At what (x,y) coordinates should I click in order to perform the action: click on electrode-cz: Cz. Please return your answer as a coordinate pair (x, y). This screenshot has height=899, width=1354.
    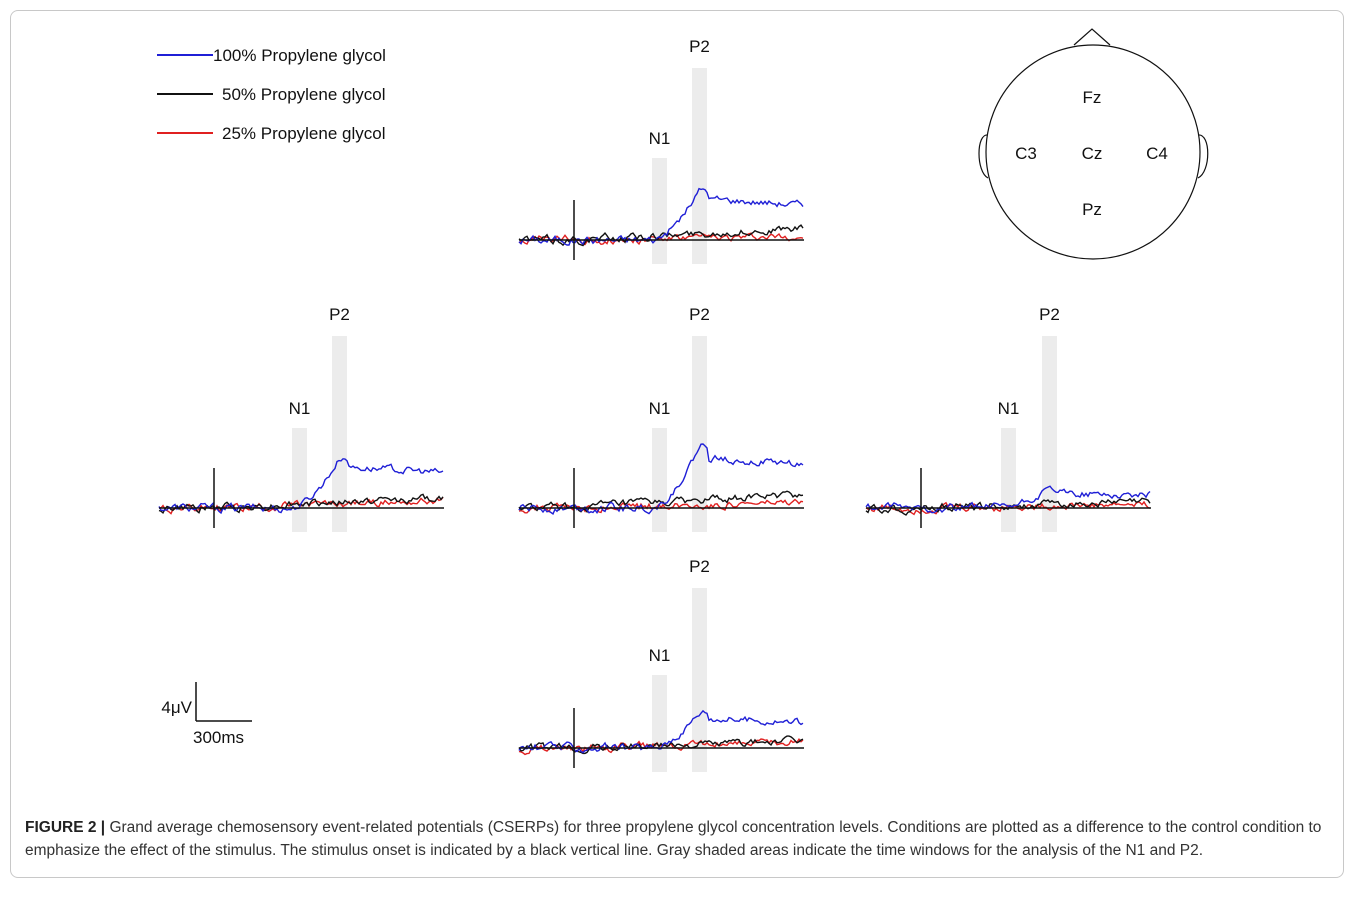
    Looking at the image, I should click on (1092, 153).